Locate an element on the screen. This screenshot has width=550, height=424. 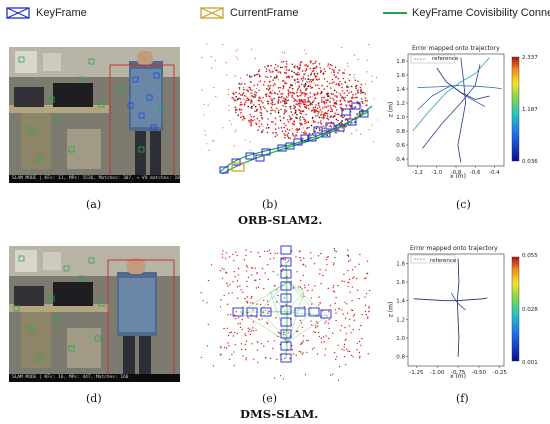
colorbar-min-c: 0.036 is located at coordinates (530, 162).